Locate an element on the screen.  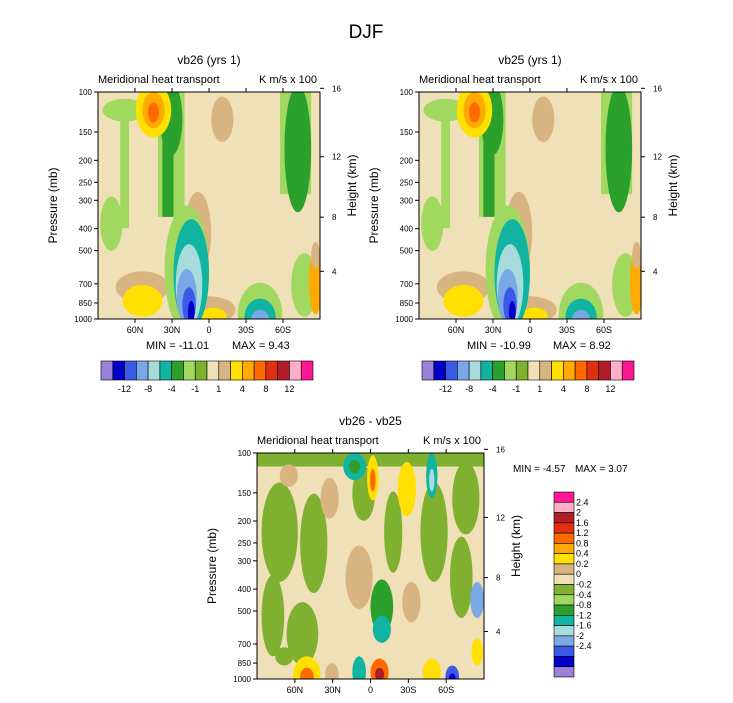
y-tick-label: 200 is located at coordinates (407, 160).